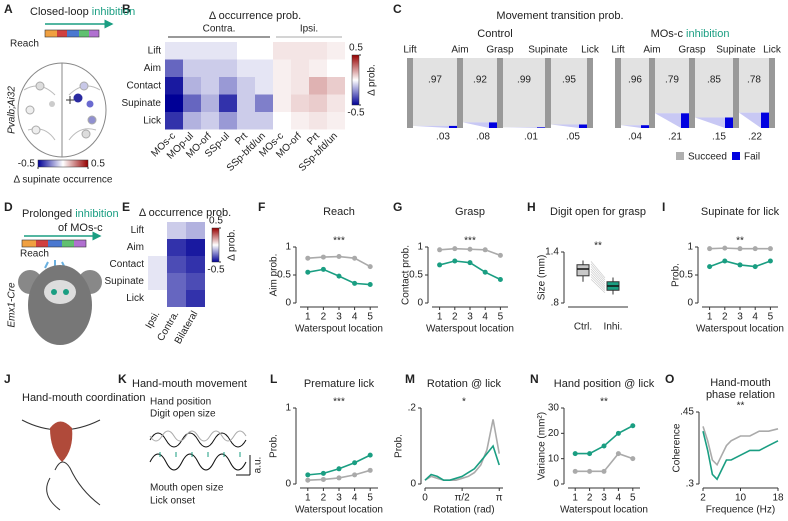  What do you see at coordinates (61, 12) in the screenshot?
I see `panel-title-part: Closed-loop` at bounding box center [61, 12].